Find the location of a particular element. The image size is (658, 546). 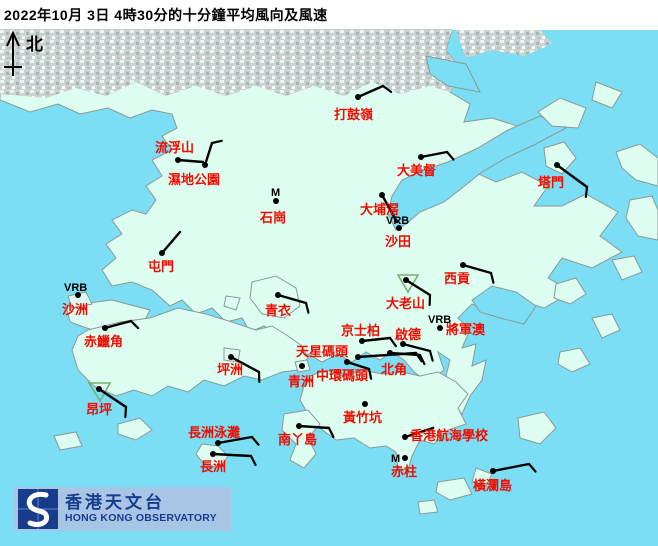

station-label: 流浮山 is located at coordinates (174, 147).